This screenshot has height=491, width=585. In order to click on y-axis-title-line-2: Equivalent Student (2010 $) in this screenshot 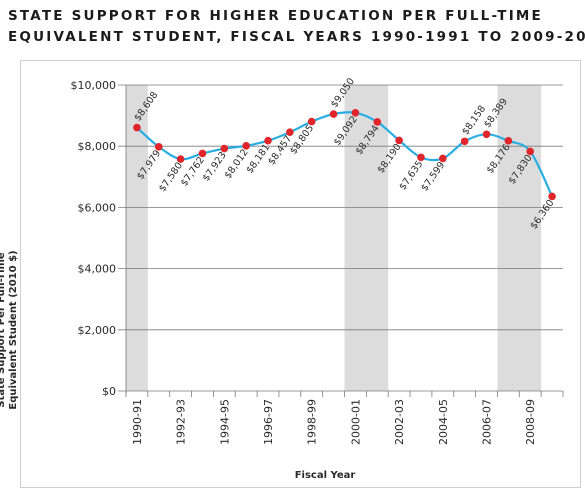, I will do `click(13, 330)`.